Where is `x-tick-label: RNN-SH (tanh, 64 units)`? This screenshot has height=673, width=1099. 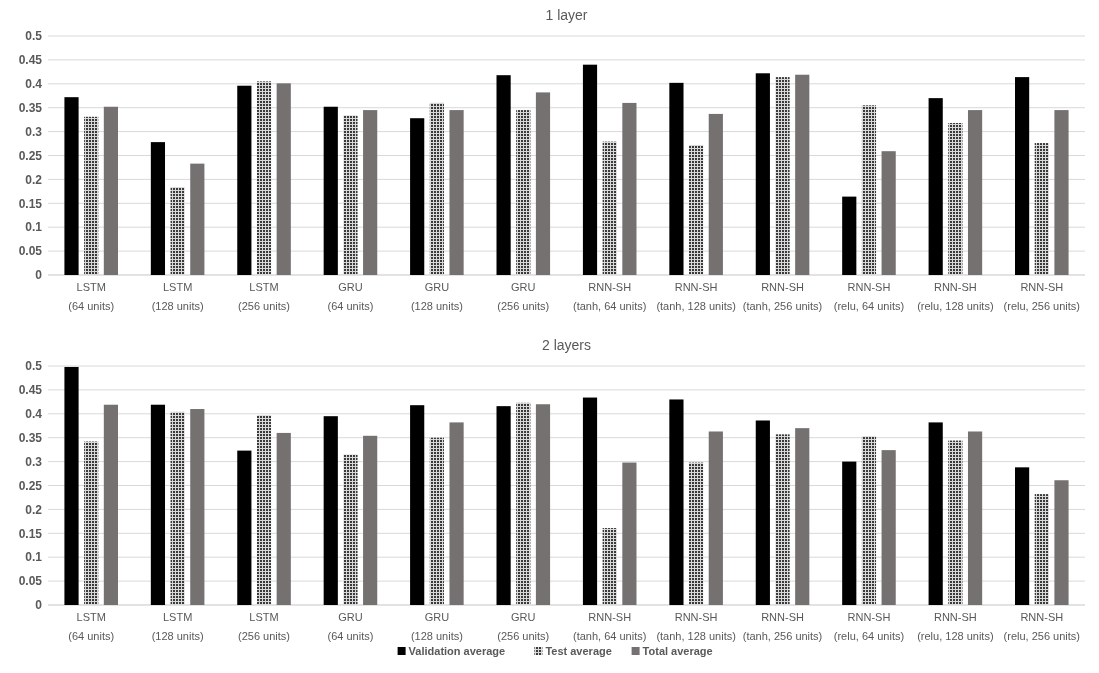 x-tick-label: RNN-SH (tanh, 64 units) is located at coordinates (610, 296).